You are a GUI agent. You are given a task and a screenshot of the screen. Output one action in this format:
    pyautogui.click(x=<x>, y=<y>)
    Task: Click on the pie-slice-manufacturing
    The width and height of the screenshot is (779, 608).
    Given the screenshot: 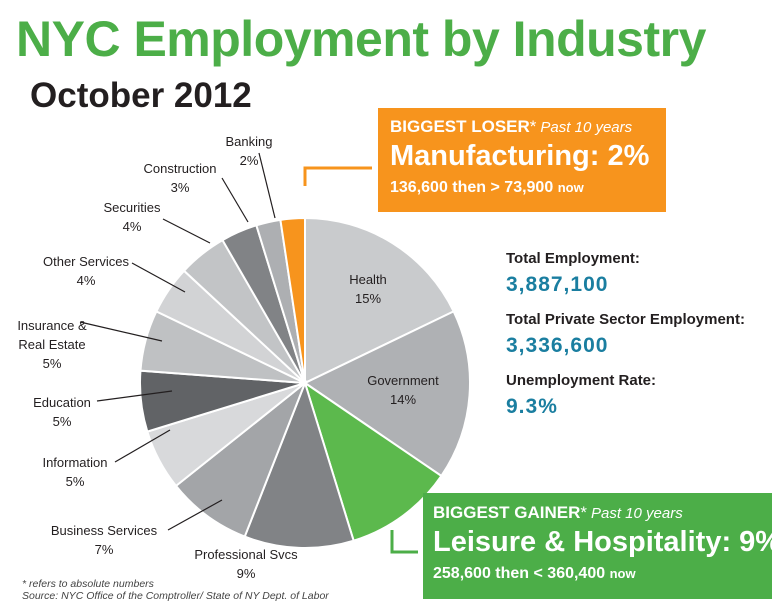 What is the action you would take?
    pyautogui.click(x=292, y=300)
    